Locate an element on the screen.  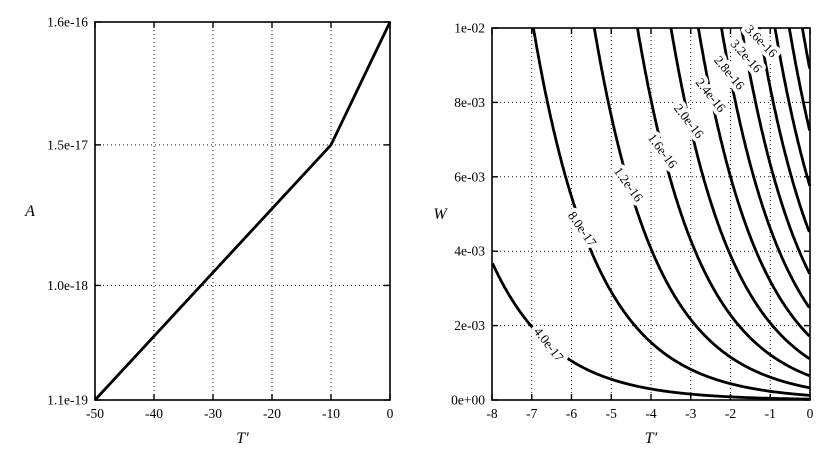
x-tick-label: -2 is located at coordinates (730, 413).